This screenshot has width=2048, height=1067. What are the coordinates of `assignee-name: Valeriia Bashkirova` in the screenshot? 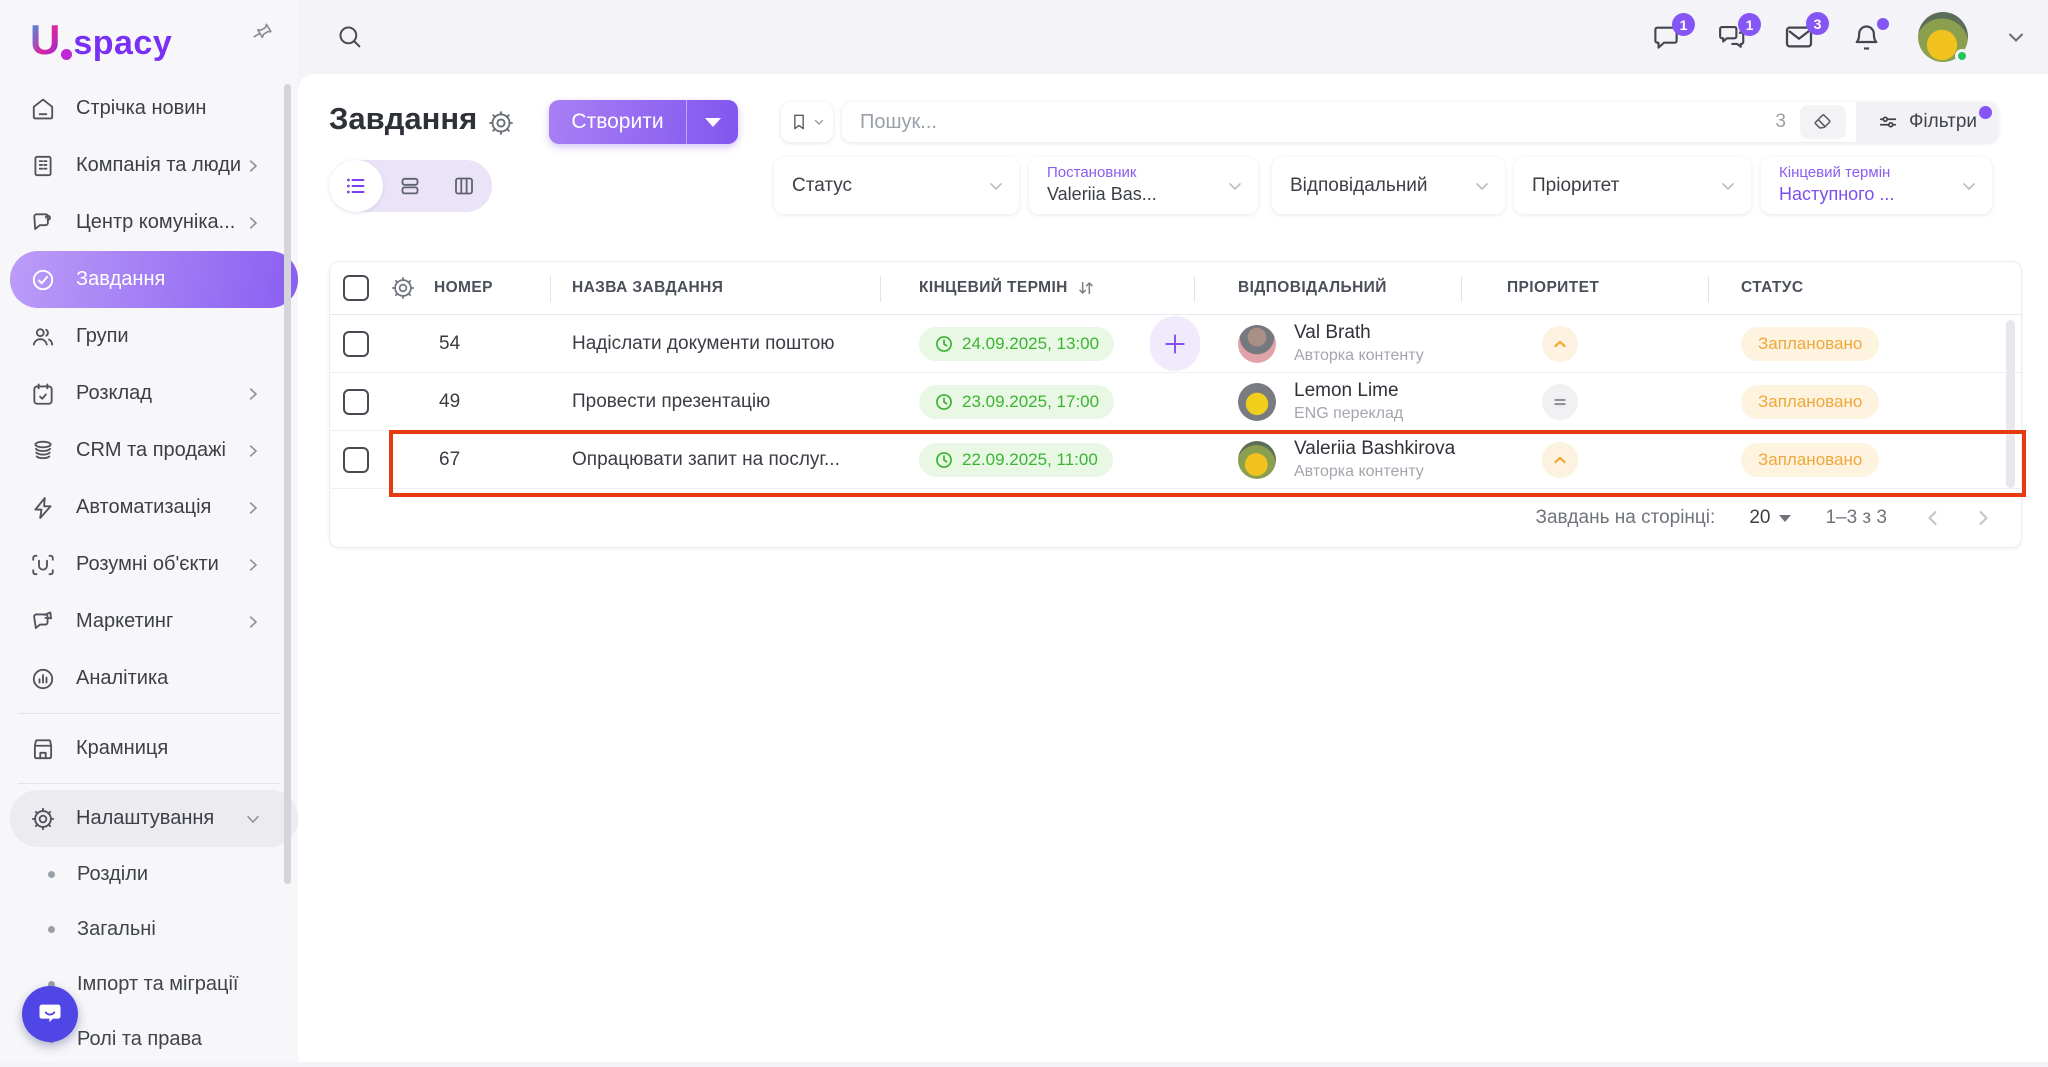 It's located at (1375, 448).